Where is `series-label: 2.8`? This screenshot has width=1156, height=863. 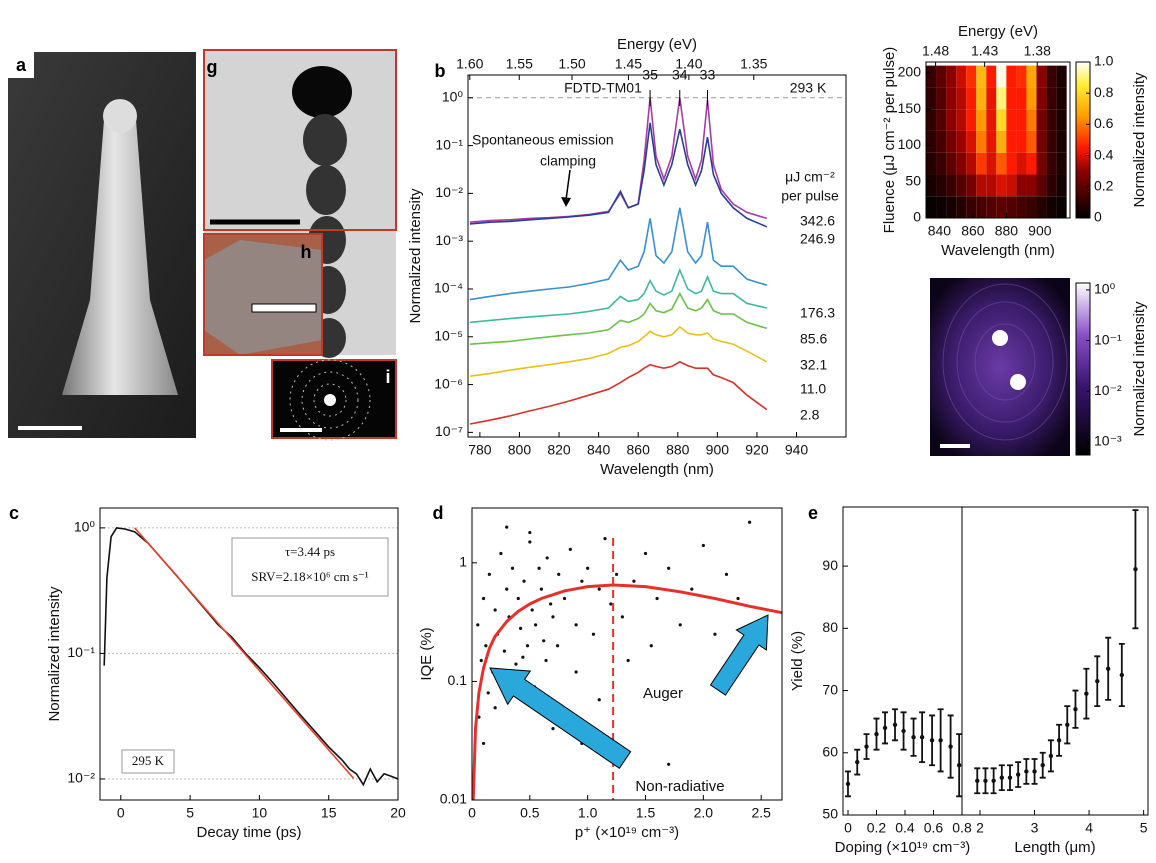 series-label: 2.8 is located at coordinates (810, 415).